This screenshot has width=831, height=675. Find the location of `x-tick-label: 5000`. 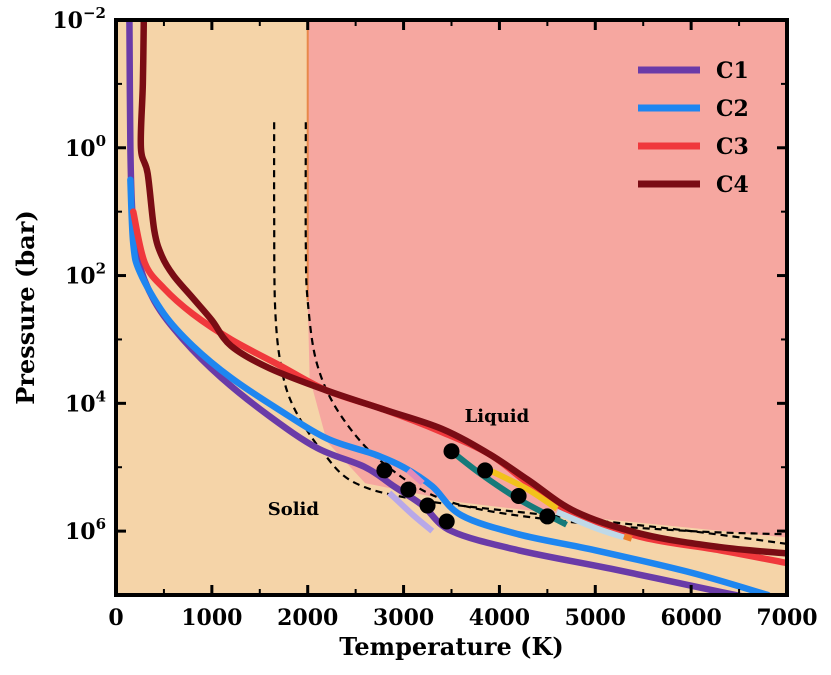

x-tick-label: 5000 is located at coordinates (595, 618).